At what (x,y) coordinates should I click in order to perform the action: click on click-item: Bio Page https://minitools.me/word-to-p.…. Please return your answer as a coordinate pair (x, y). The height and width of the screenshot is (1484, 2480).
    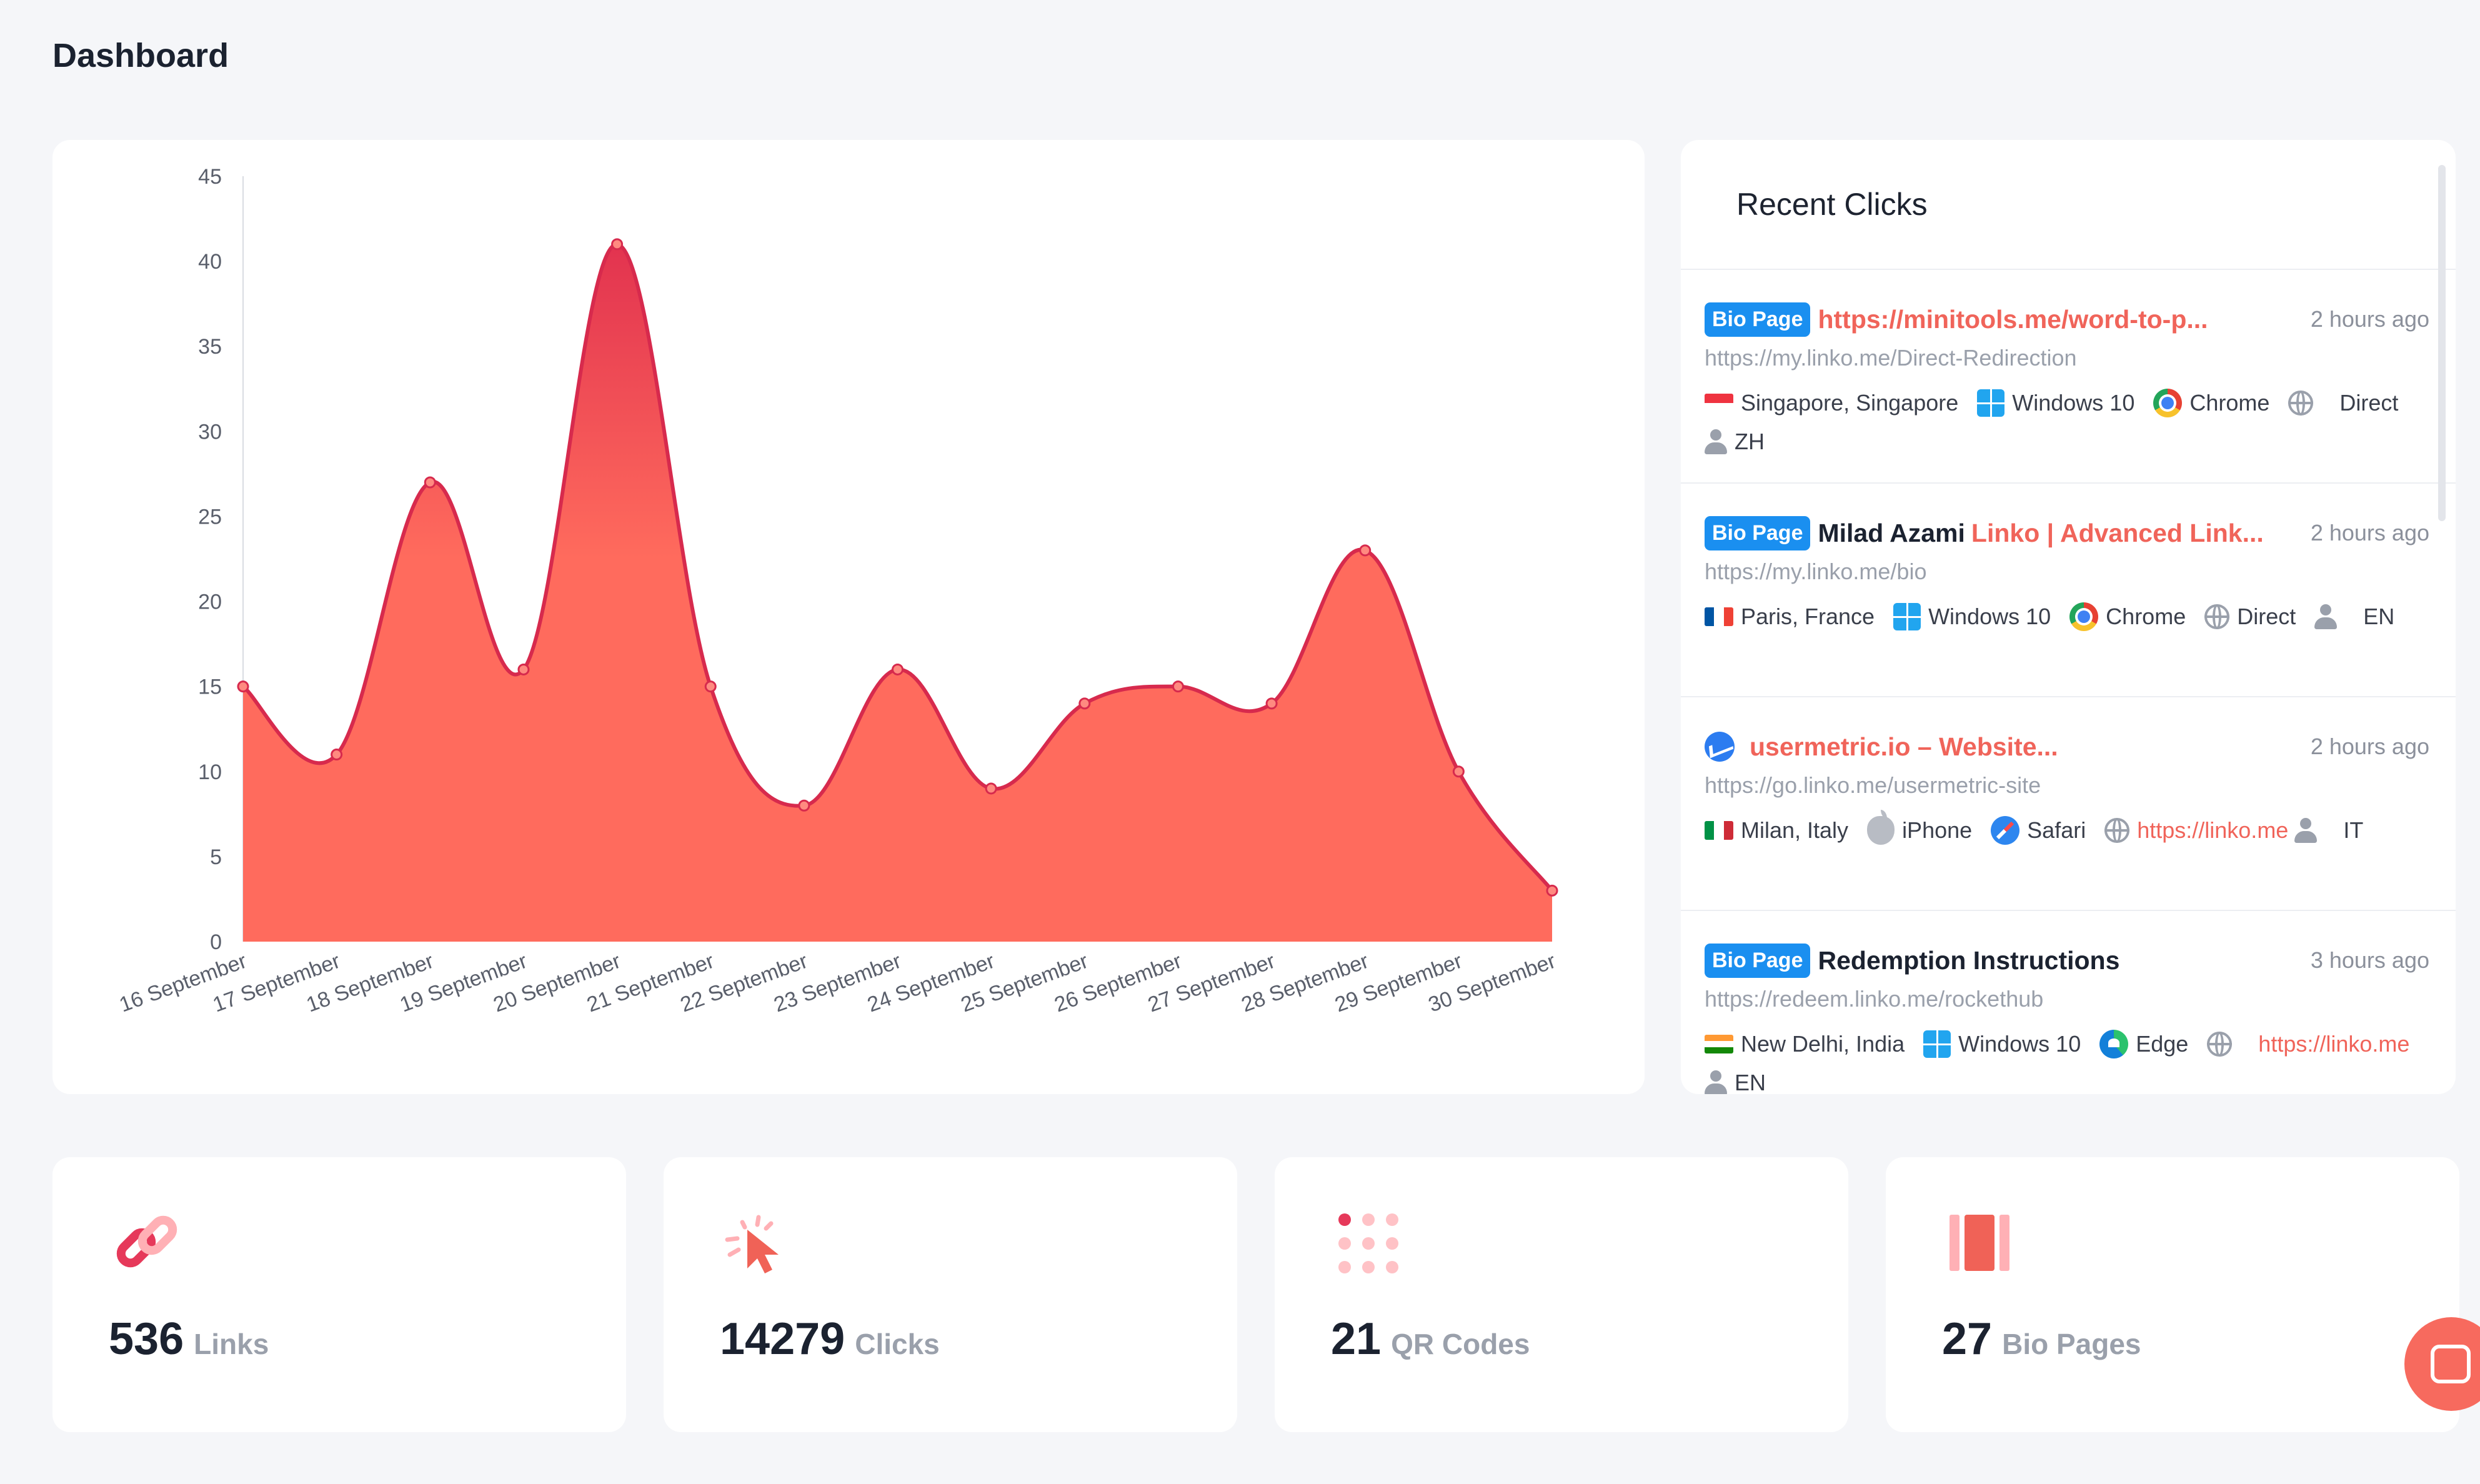
    Looking at the image, I should click on (2068, 377).